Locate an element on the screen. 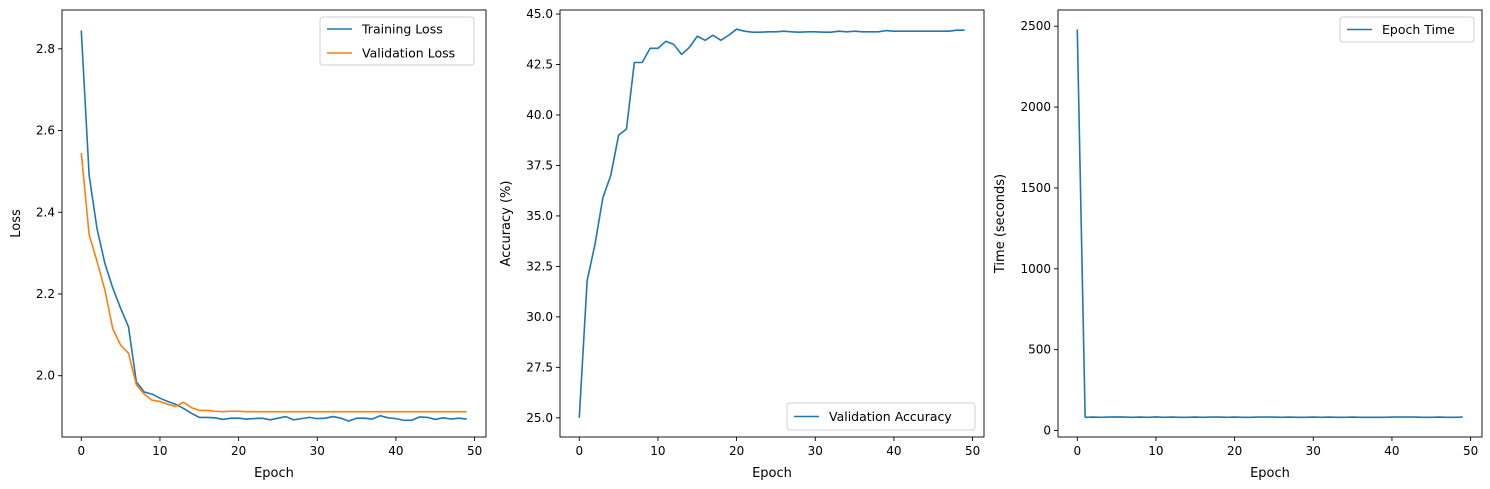 Image resolution: width=1490 pixels, height=489 pixels. y-tick-label: 2.8 is located at coordinates (45, 49).